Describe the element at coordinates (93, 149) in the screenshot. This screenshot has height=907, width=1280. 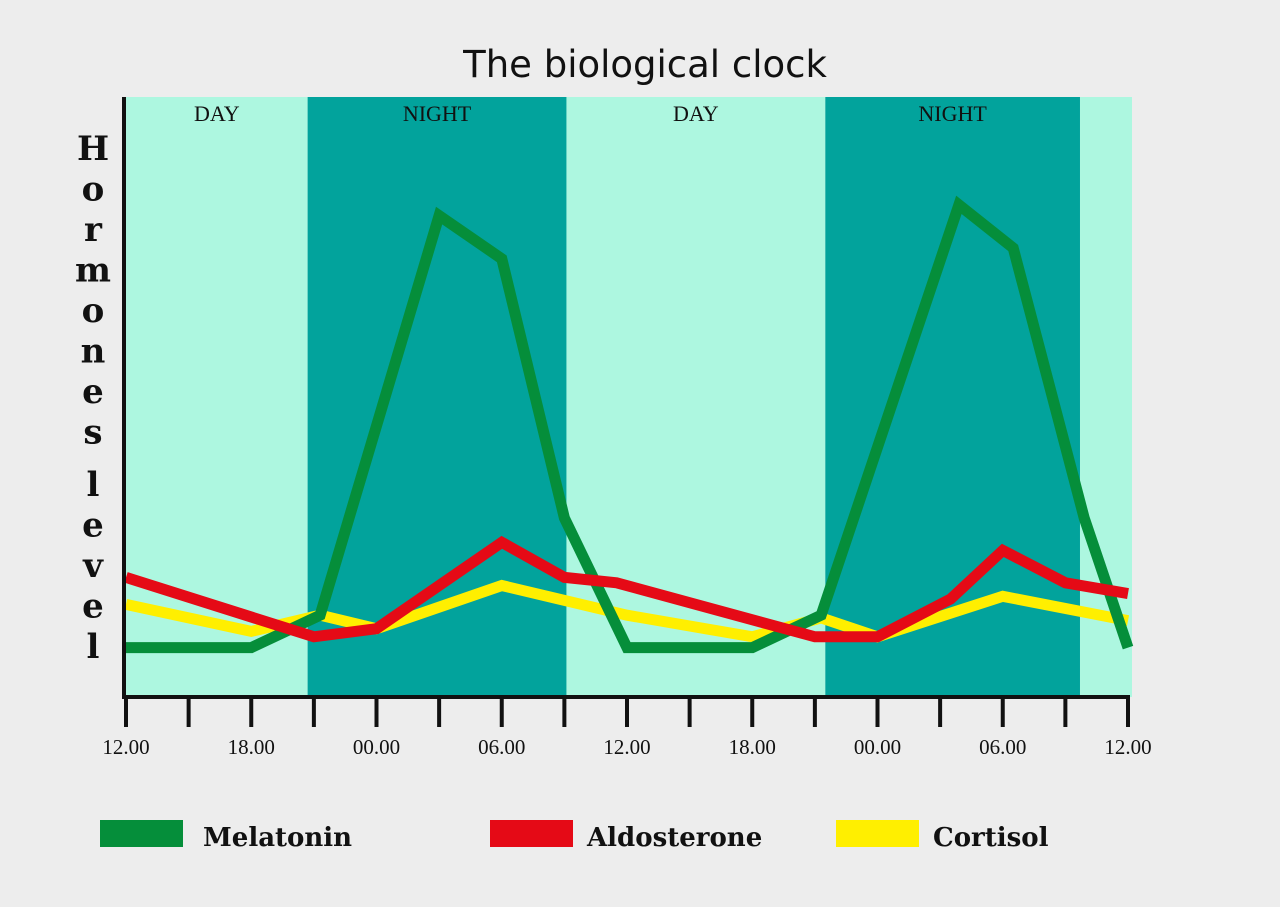
I see `y-axis-label-char: H` at that location.